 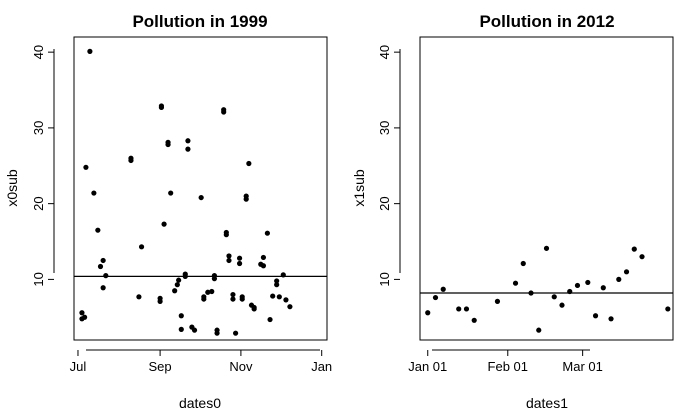 What do you see at coordinates (78, 366) in the screenshot?
I see `x-tick-label: Jul` at bounding box center [78, 366].